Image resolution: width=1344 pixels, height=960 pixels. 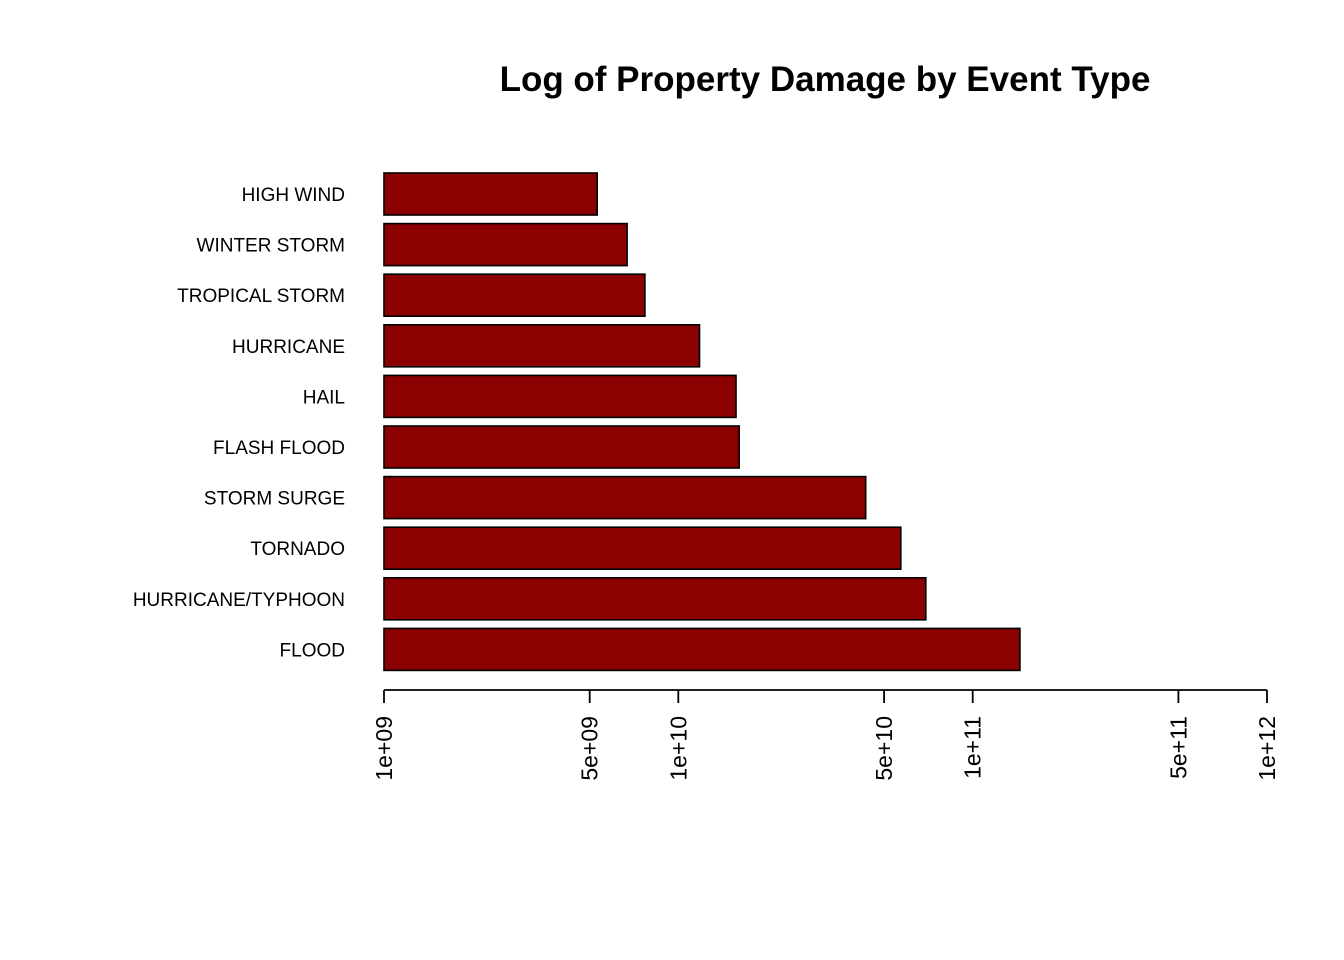 What do you see at coordinates (490, 194) in the screenshot?
I see `bar-high-wind` at bounding box center [490, 194].